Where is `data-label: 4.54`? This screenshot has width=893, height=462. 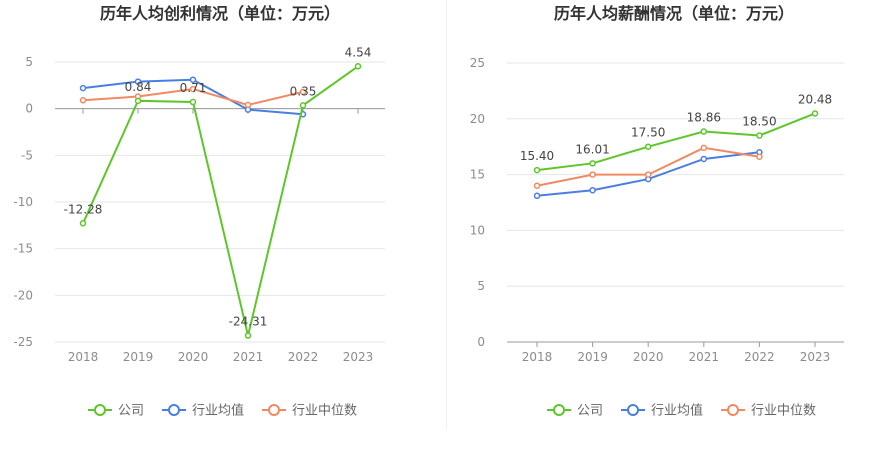
data-label: 4.54 is located at coordinates (358, 52).